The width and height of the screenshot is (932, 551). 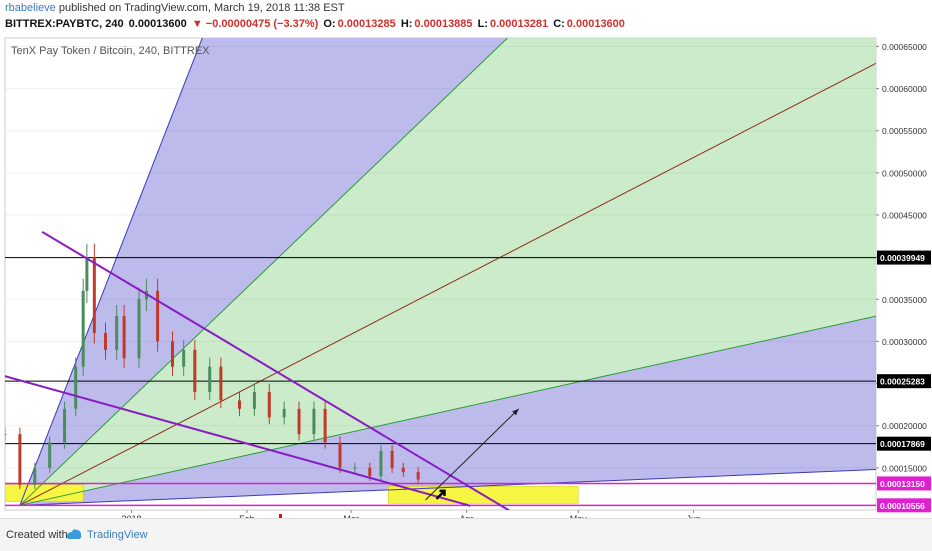 I want to click on h-label: H:, so click(x=406, y=24).